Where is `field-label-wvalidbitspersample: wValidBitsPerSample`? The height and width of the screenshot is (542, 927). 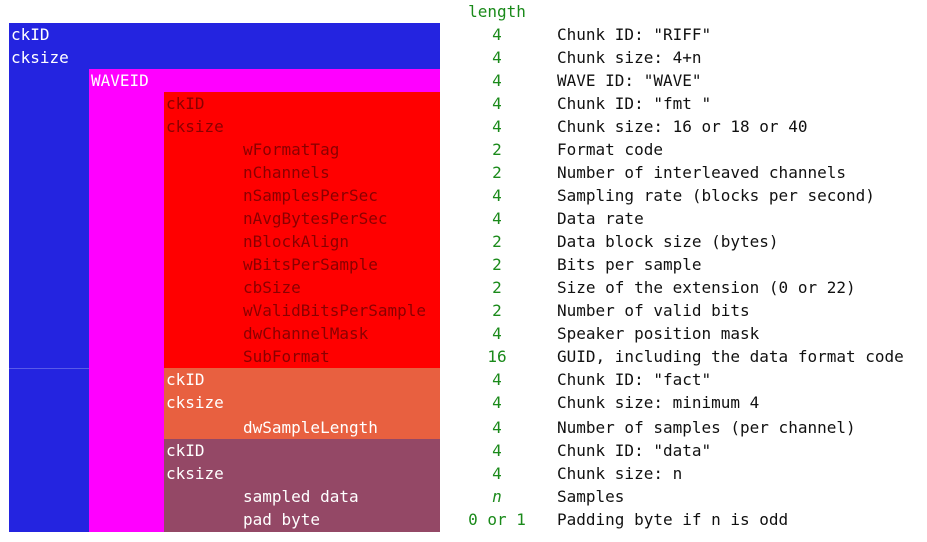 field-label-wvalidbitspersample: wValidBitsPerSample is located at coordinates (335, 310).